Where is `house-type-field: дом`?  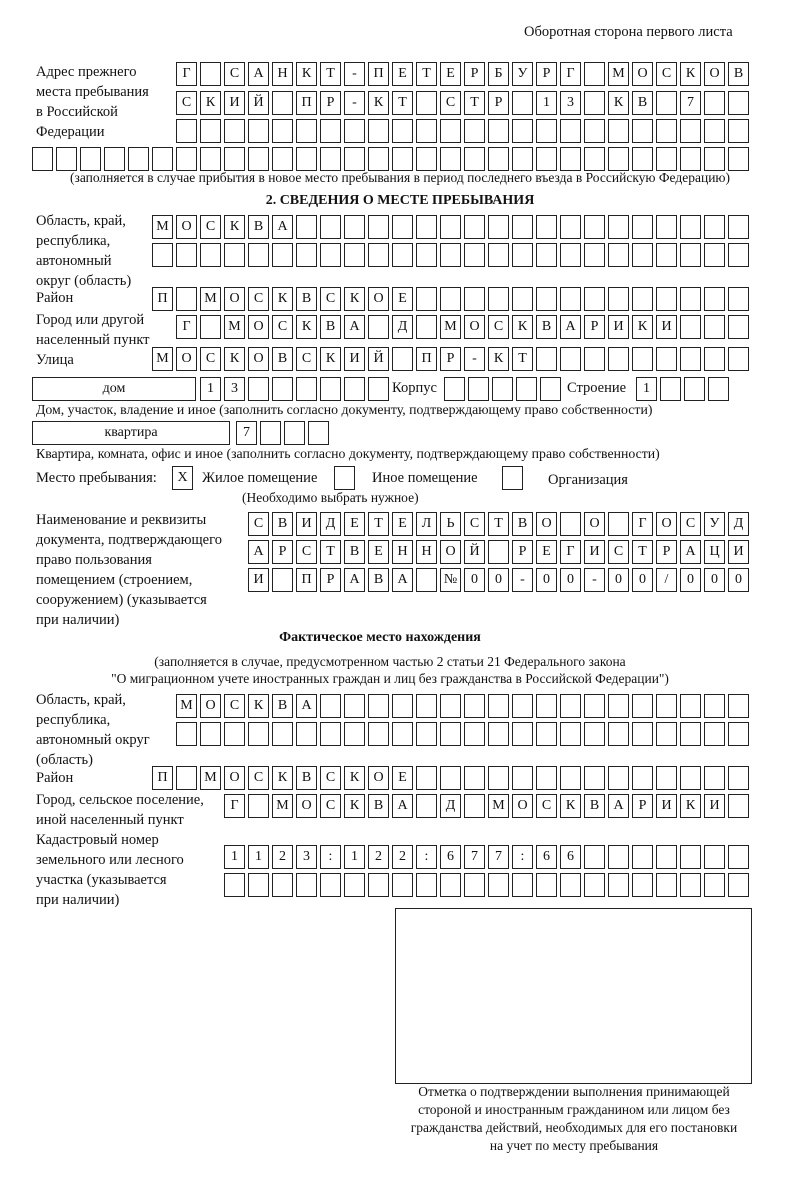 house-type-field: дом is located at coordinates (114, 389).